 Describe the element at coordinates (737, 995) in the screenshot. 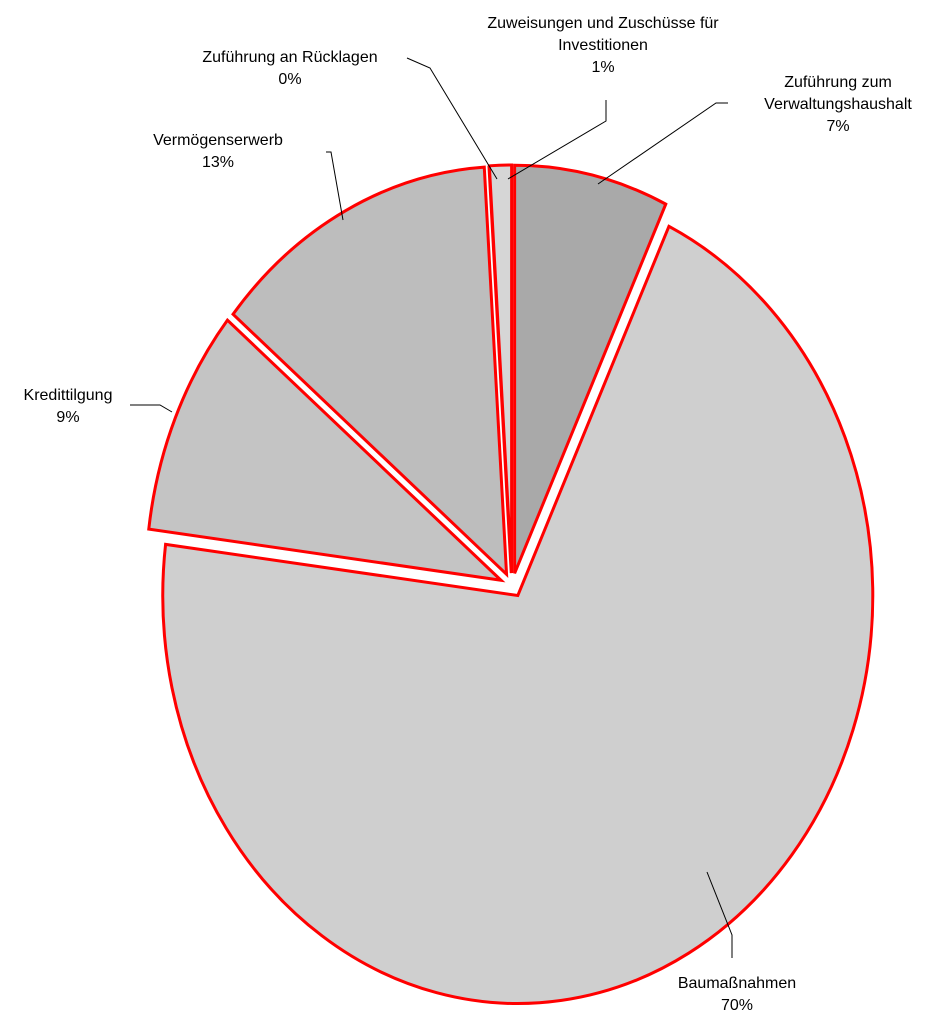

I see `slice-label: Baumaßnahmen 70%` at that location.